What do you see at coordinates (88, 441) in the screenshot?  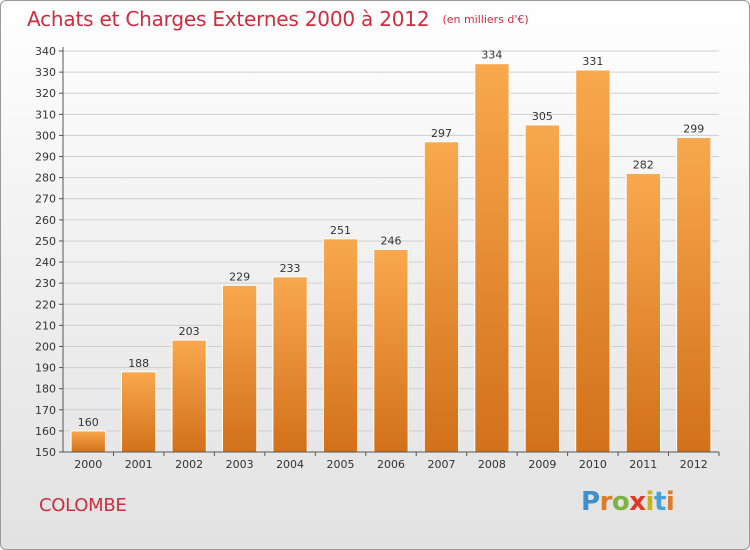 I see `bar-2000` at bounding box center [88, 441].